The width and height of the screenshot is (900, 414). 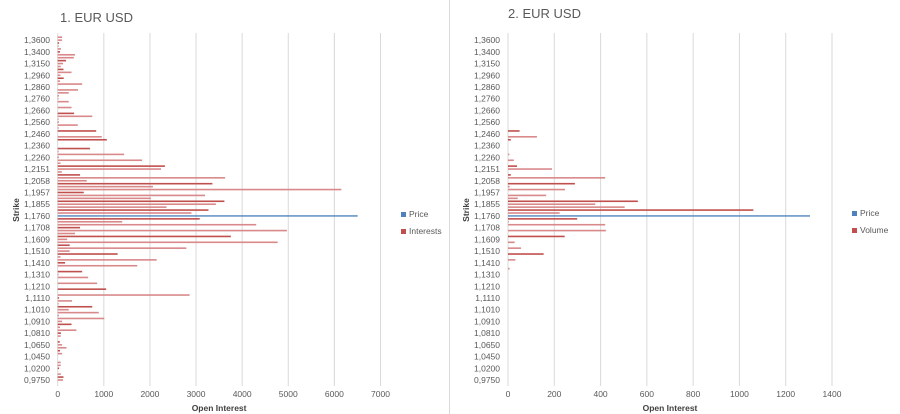 What do you see at coordinates (739, 394) in the screenshot?
I see `x-tick-label: 1000` at bounding box center [739, 394].